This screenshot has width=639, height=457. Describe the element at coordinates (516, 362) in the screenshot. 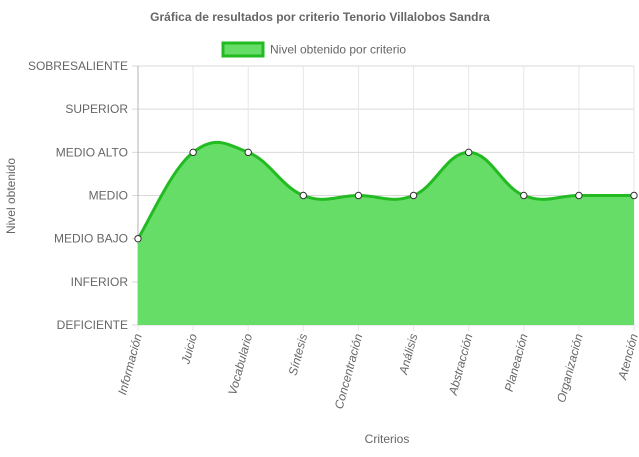

I see `x-tick-label: Planeación` at that location.